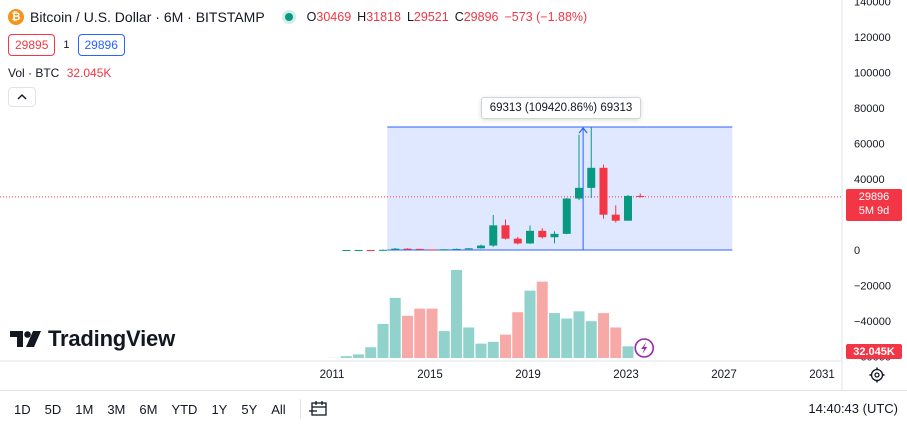 Image resolution: width=907 pixels, height=427 pixels. What do you see at coordinates (111, 338) in the screenshot?
I see `watermark-text: TradingView` at bounding box center [111, 338].